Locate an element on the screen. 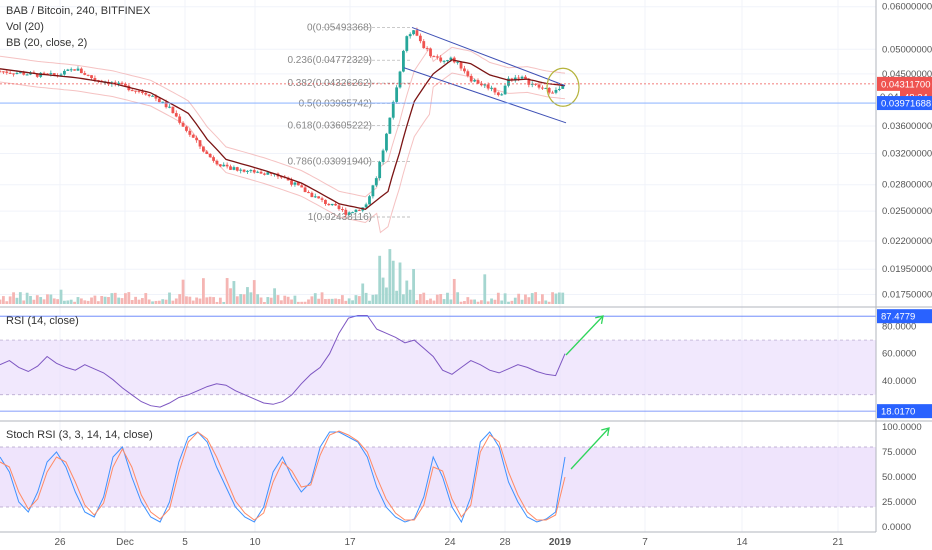 The height and width of the screenshot is (550, 932). channel-lower-trendline is located at coordinates (485, 95).